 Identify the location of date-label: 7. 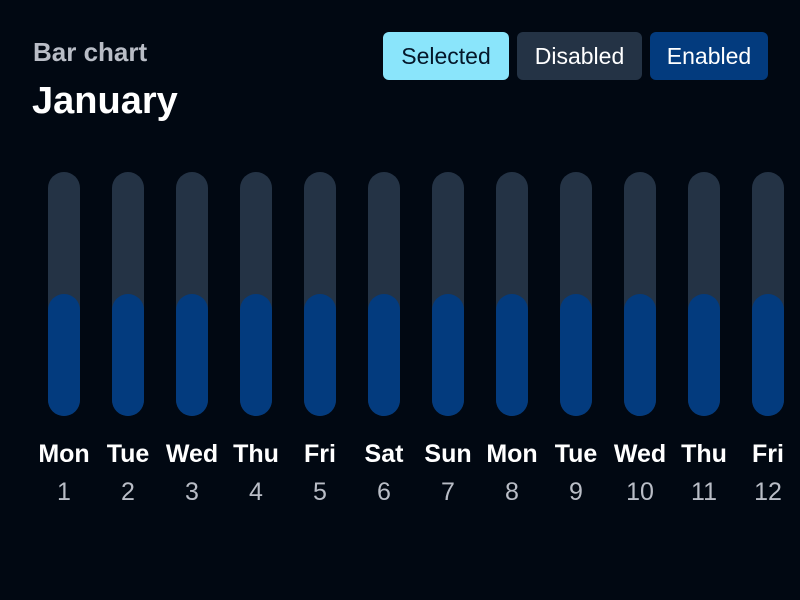
(448, 492).